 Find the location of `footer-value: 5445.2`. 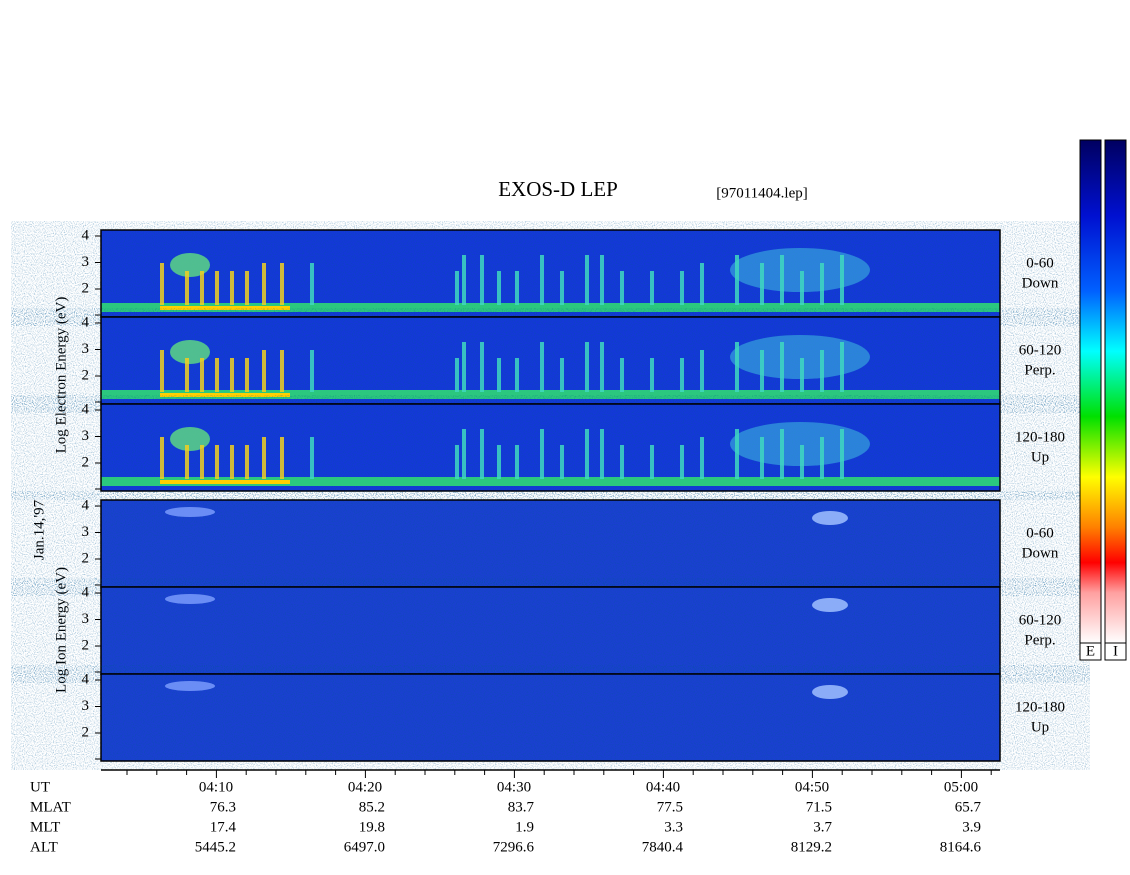

footer-value: 5445.2 is located at coordinates (215, 847).